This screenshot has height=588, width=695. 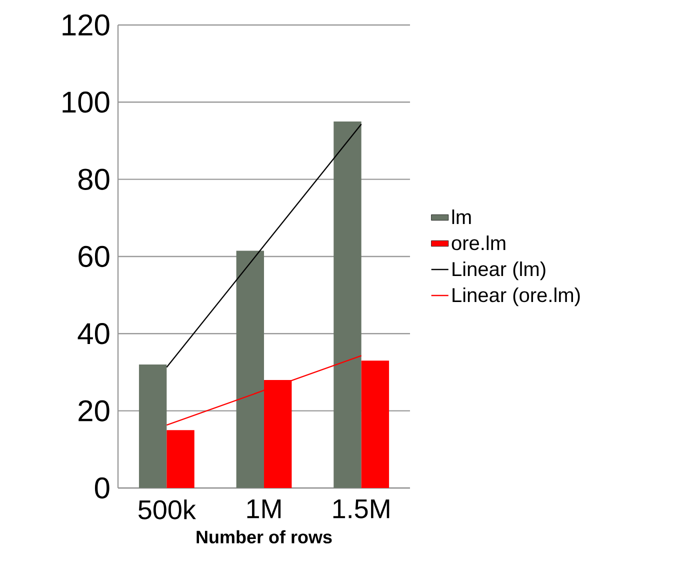 I want to click on y-tick-label: 120, so click(x=86, y=25).